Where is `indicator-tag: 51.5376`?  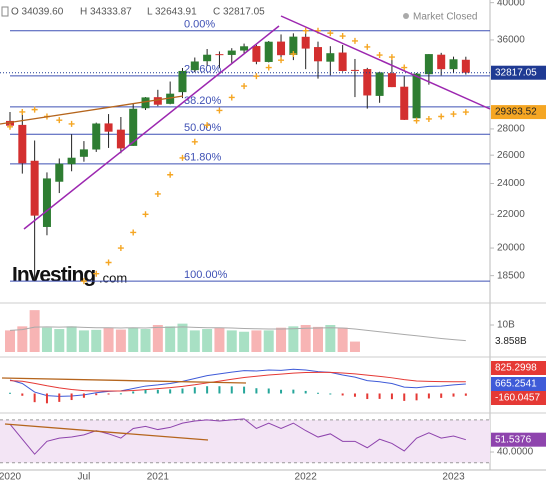
indicator-tag: 51.5376 is located at coordinates (513, 439).